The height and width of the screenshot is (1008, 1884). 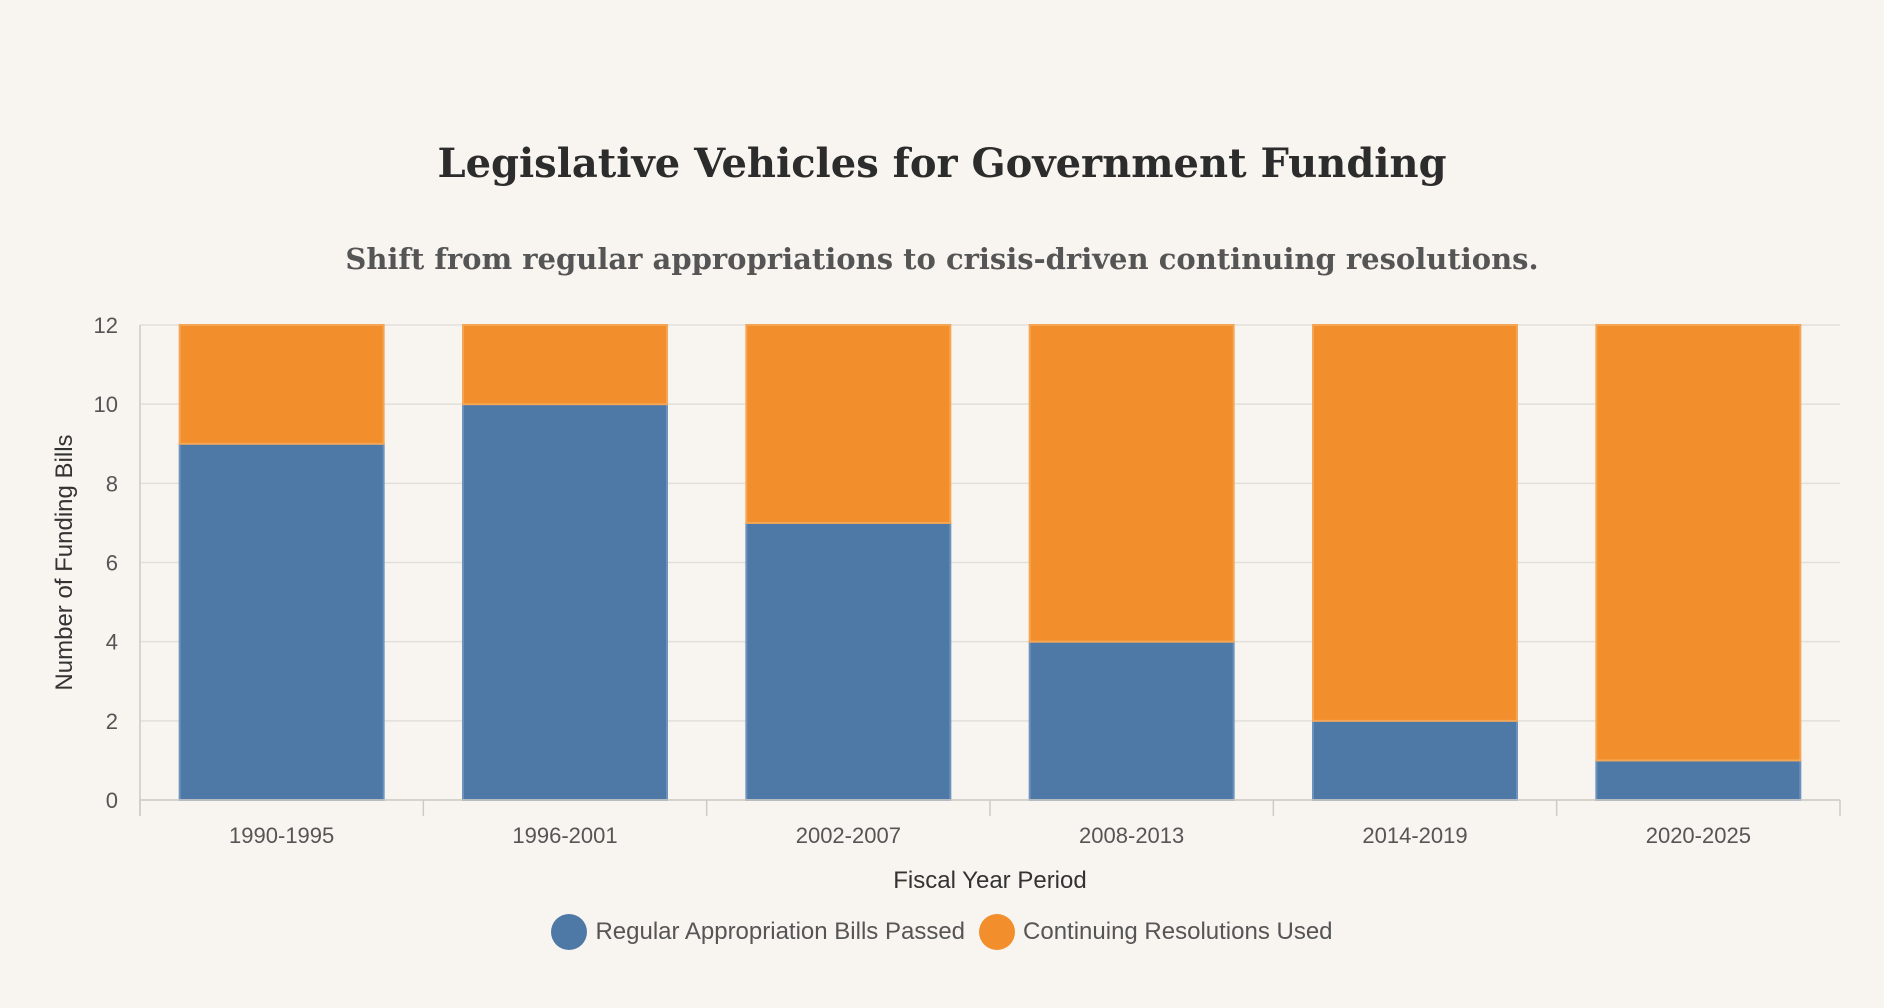 I want to click on bar-continuing-2020-2025, so click(x=1698, y=543).